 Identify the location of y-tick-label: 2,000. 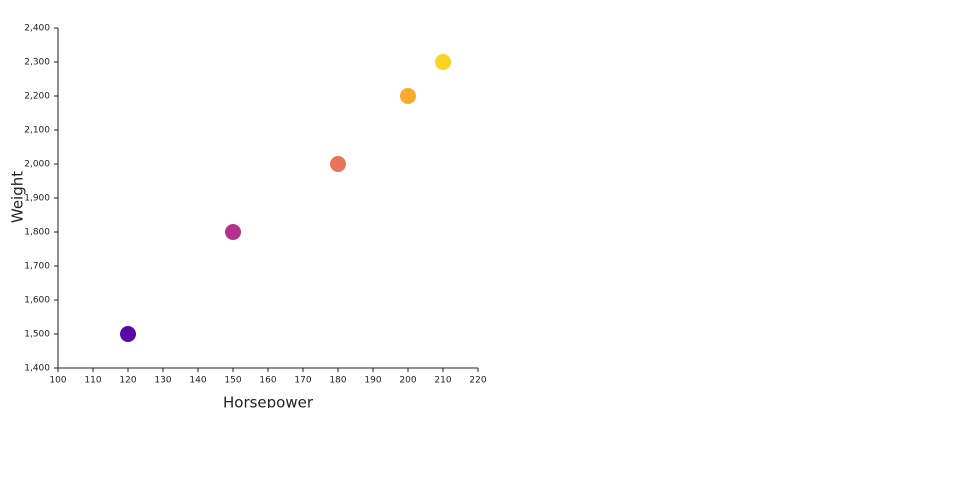
(37, 165).